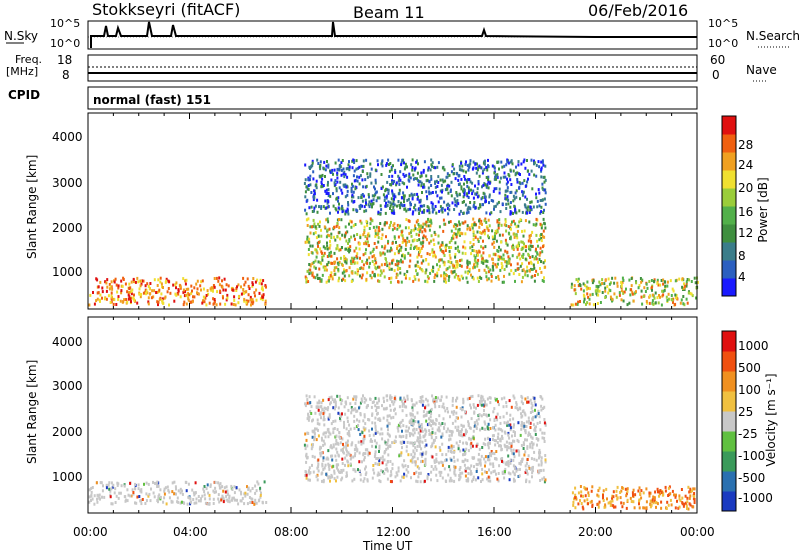  What do you see at coordinates (494, 532) in the screenshot?
I see `x-tick: 16:00` at bounding box center [494, 532].